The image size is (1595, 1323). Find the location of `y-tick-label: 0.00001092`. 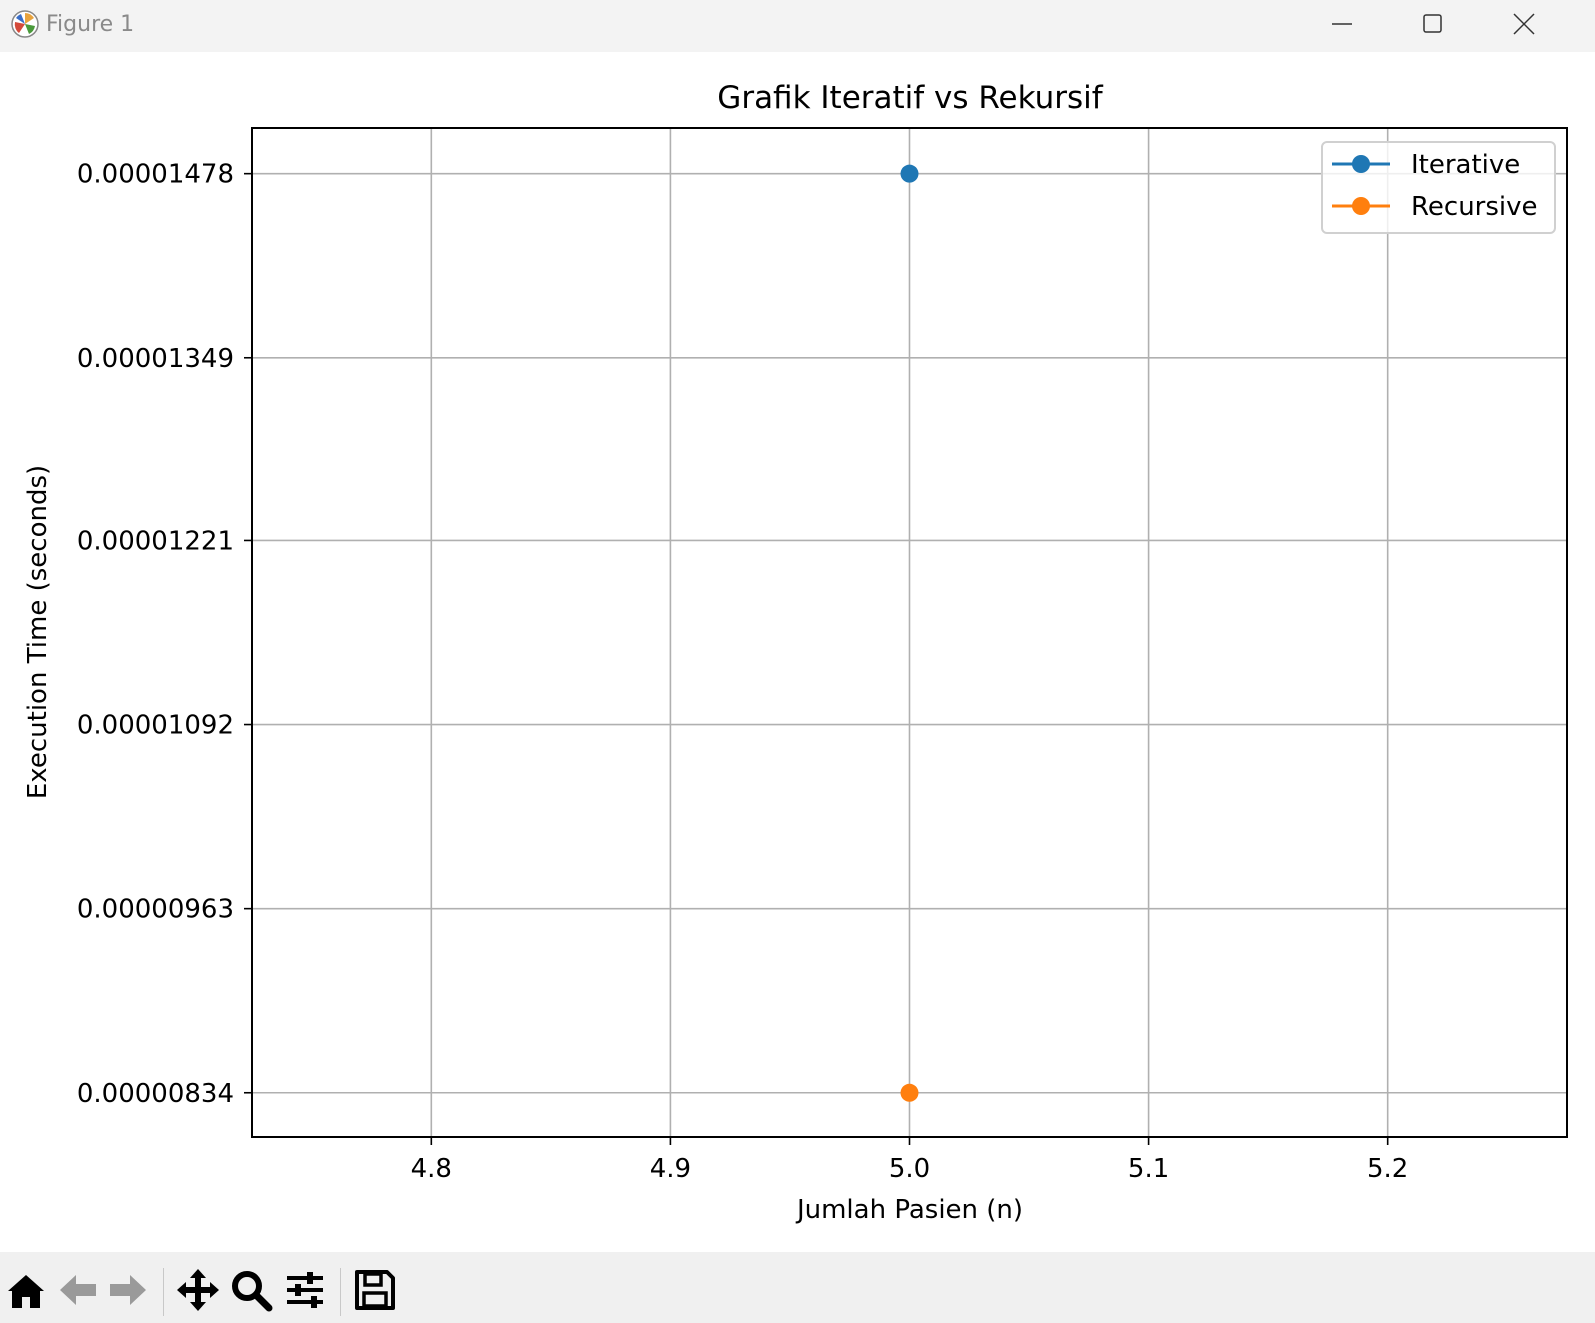

y-tick-label: 0.00001092 is located at coordinates (155, 726).